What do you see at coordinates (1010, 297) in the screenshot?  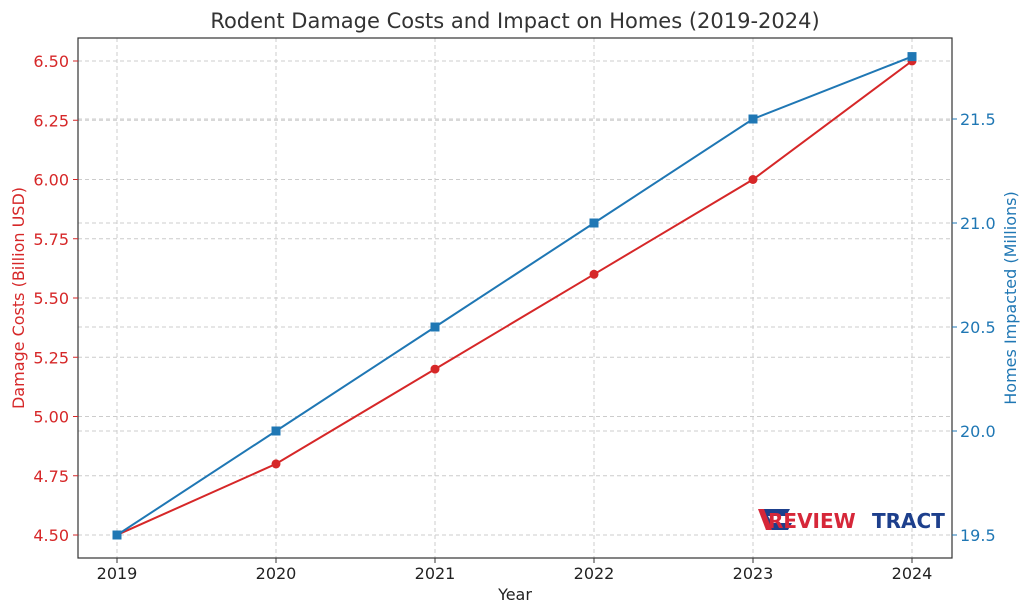 I see `y-right-axis-label: Homes Impacted (Millions)` at bounding box center [1010, 297].